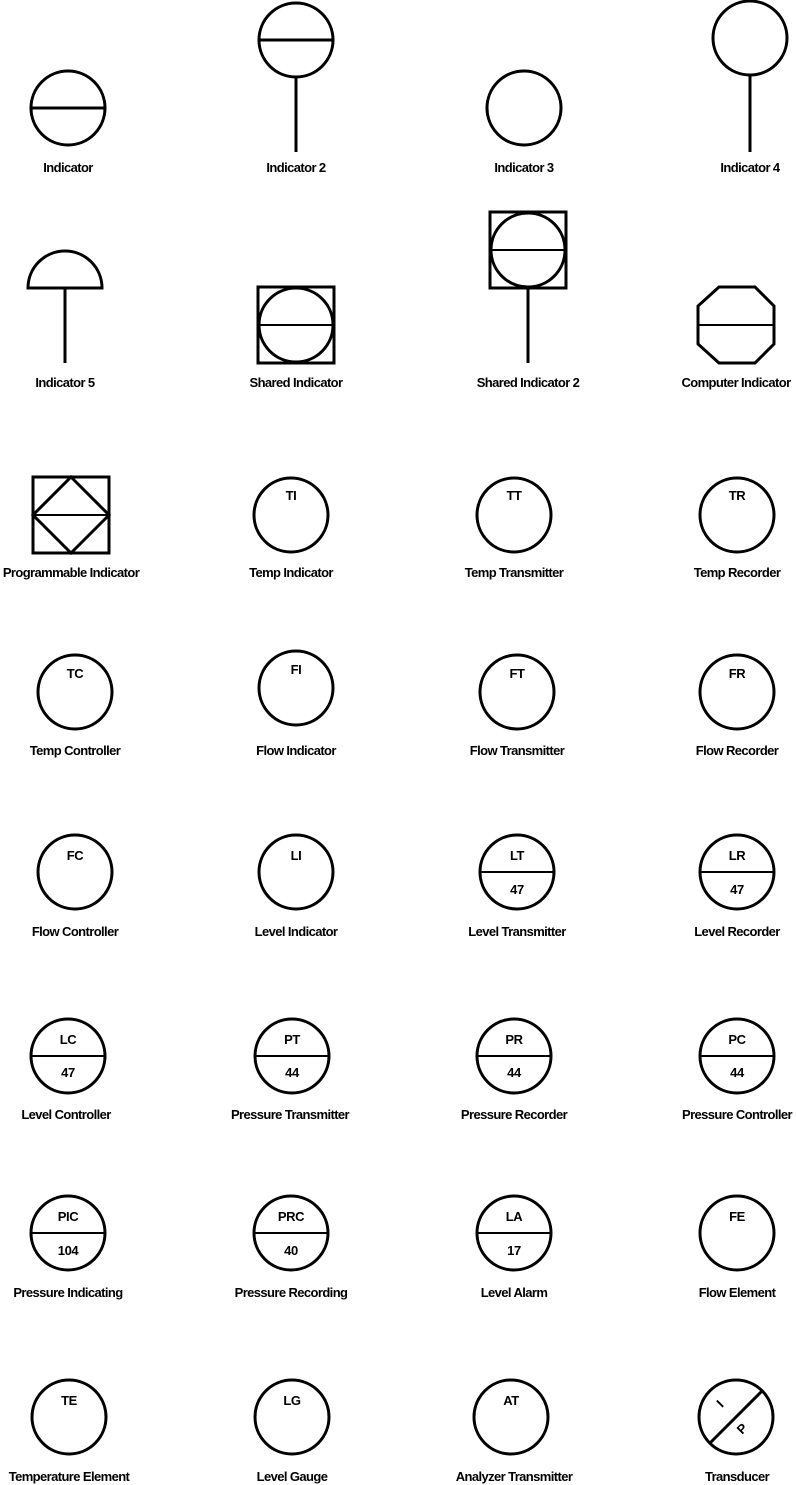 The height and width of the screenshot is (1485, 796). I want to click on symbol-label: Indicator 2, so click(296, 167).